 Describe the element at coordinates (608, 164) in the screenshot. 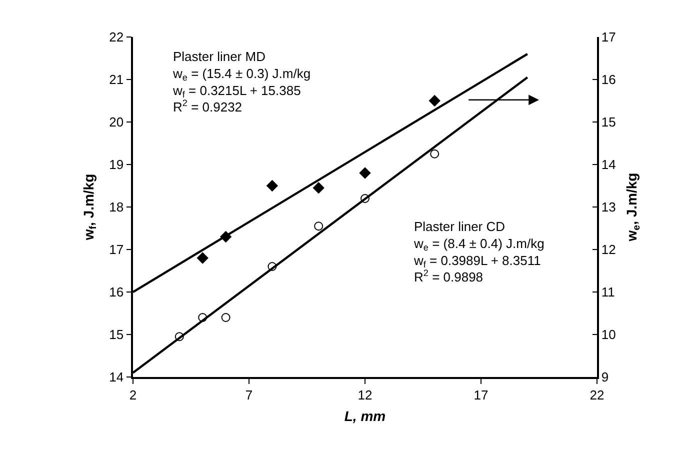

I see `y2-tick-label: 14` at that location.